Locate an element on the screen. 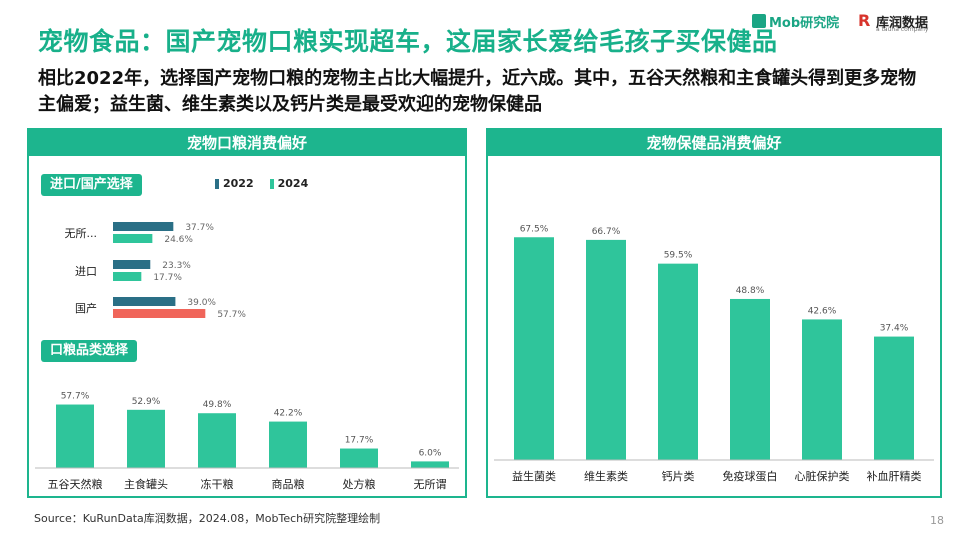 This screenshot has height=540, width=960. kurun-logo: R 库润数据 a tauna company is located at coordinates (893, 22).